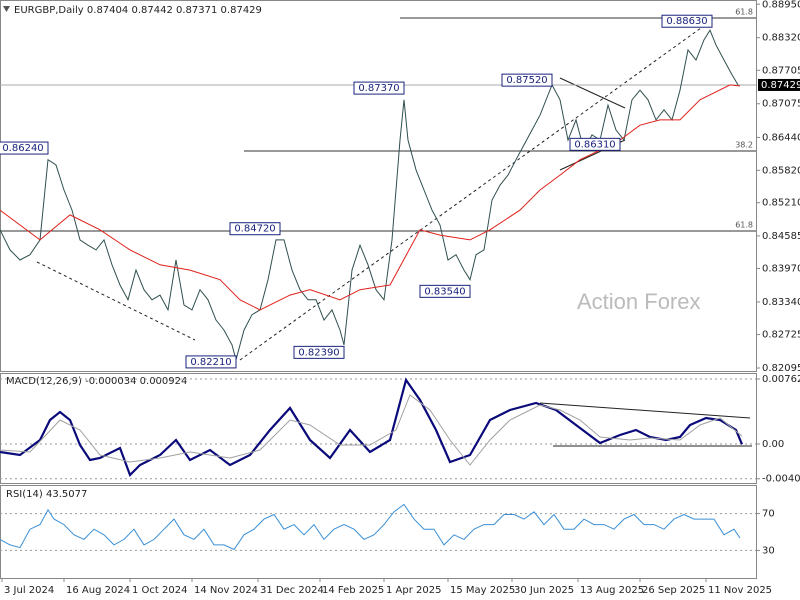 The image size is (800, 600). I want to click on macd-header: MACD(12,26,9) -0.000034 0.000924, so click(96, 381).